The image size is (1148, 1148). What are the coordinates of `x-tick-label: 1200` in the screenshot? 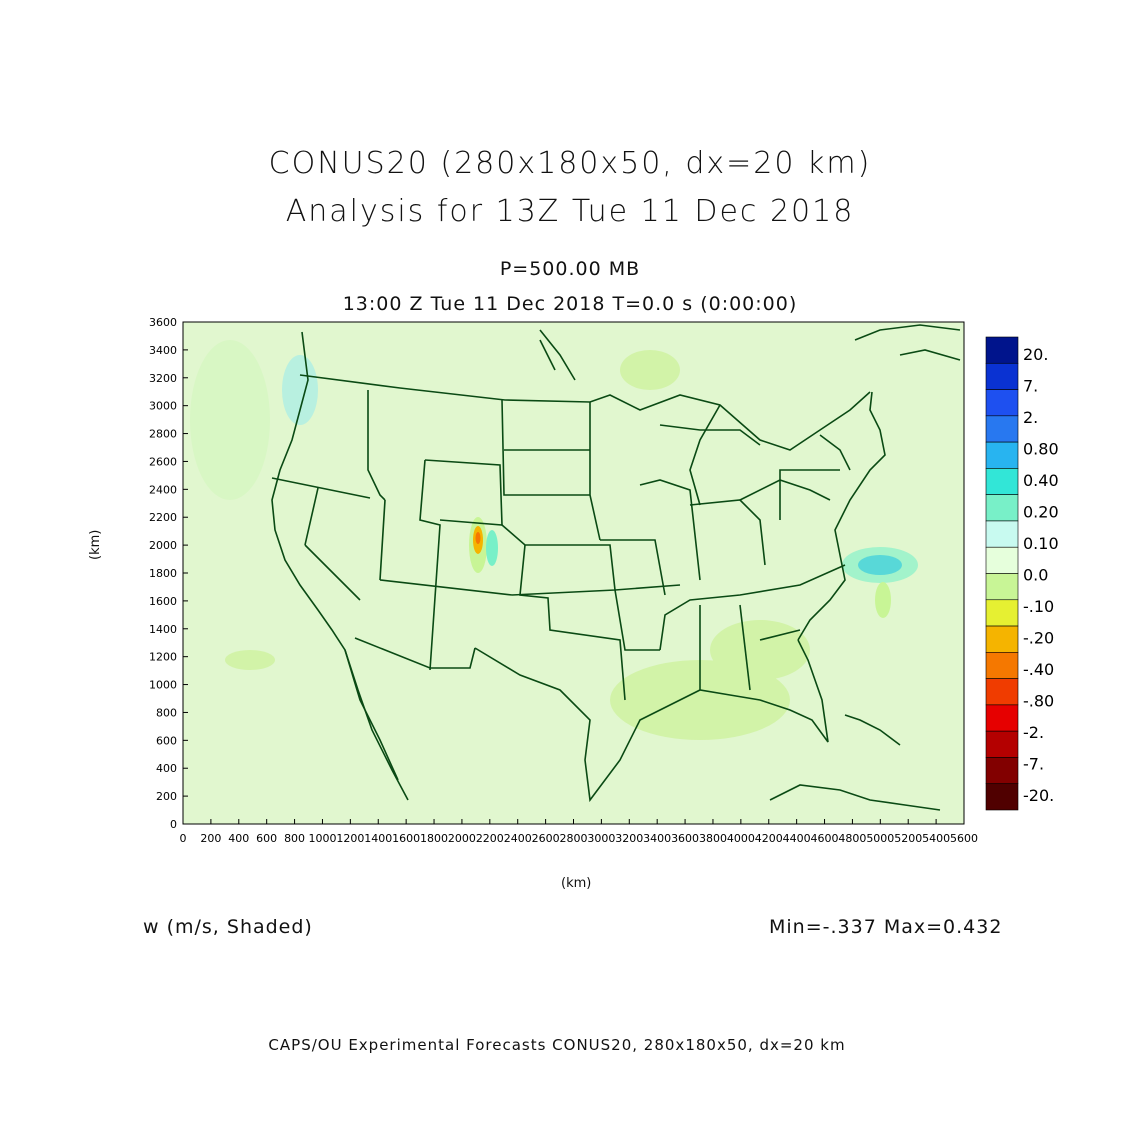 It's located at (350, 838).